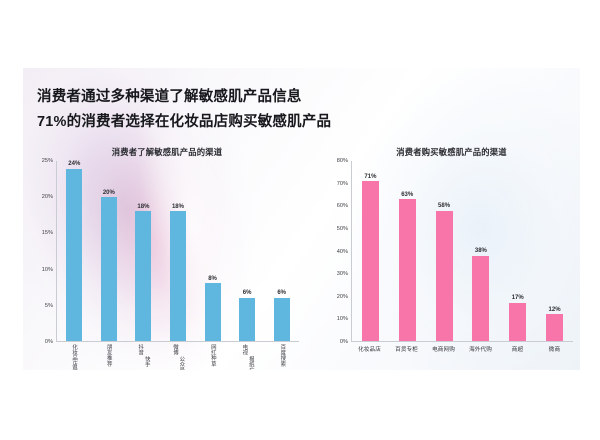  I want to click on bar-column: 20%, so click(108, 251).